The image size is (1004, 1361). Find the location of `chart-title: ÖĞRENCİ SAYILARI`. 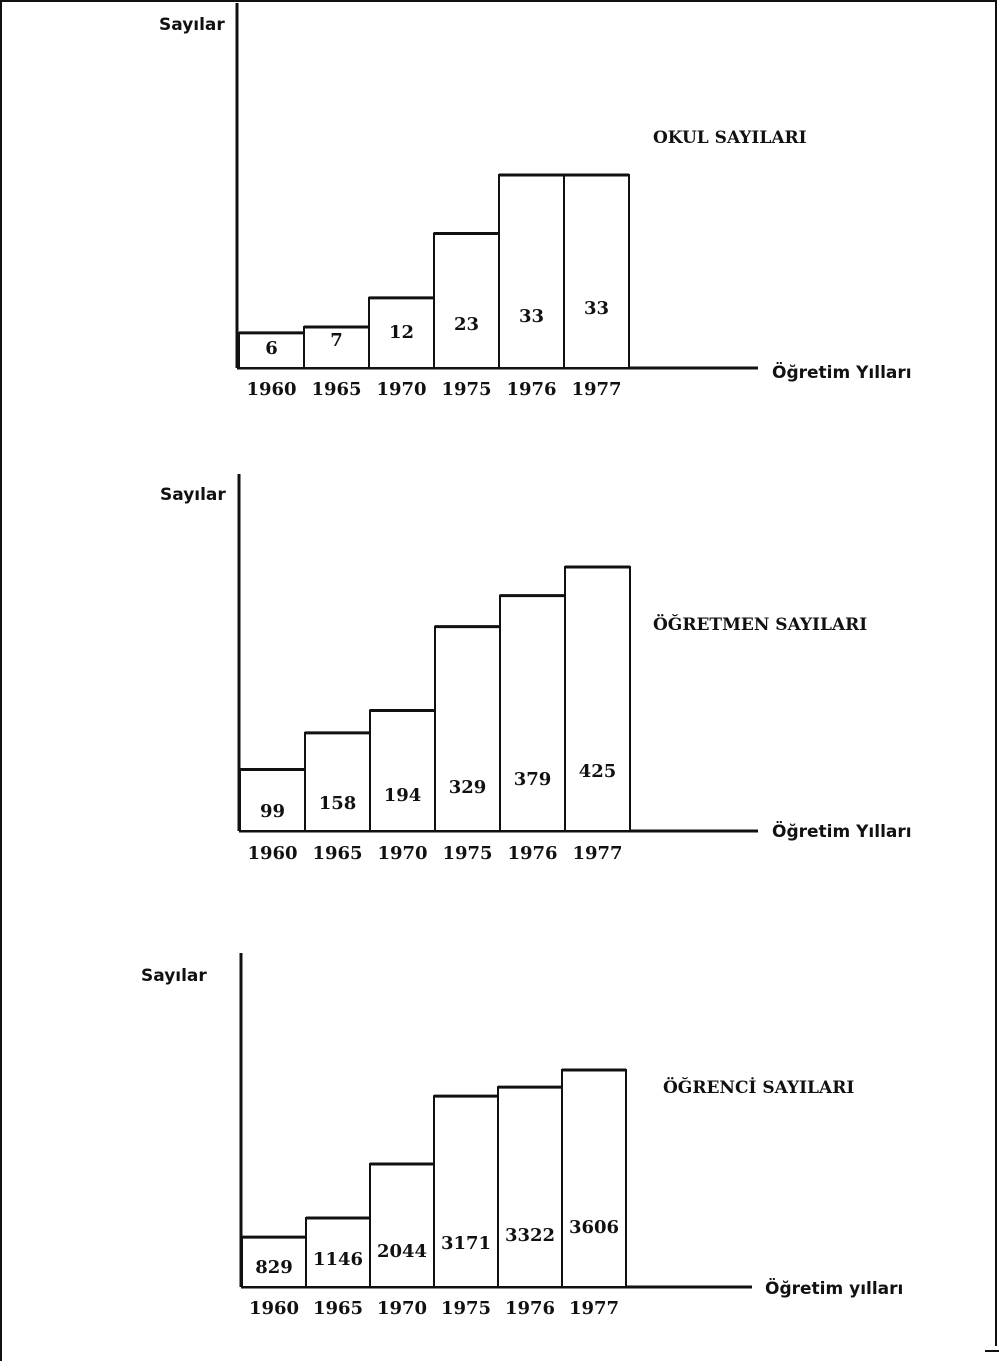

chart-title: ÖĞRENCİ SAYILARI is located at coordinates (758, 1087).